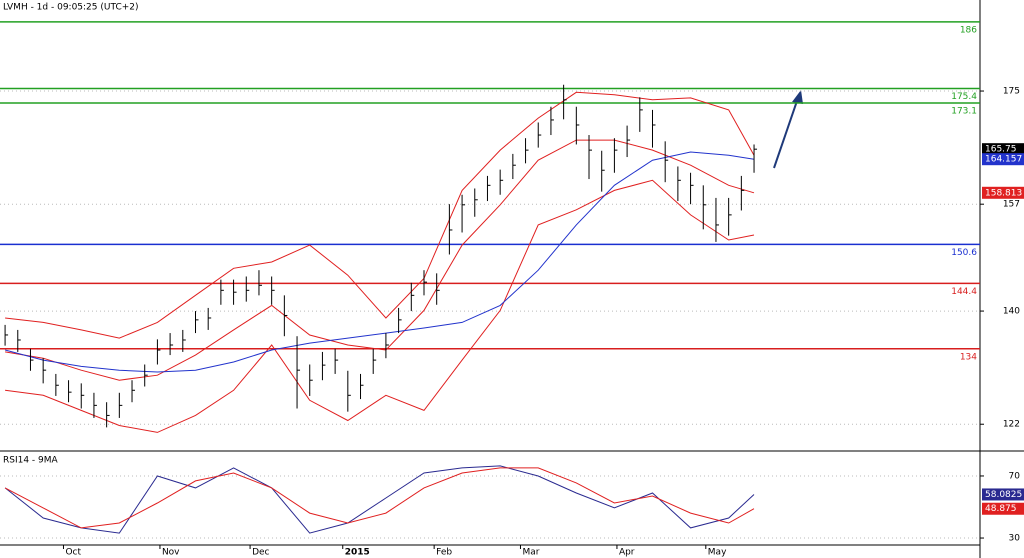 This screenshot has height=558, width=1024. I want to click on y-tick-label: 140, so click(1011, 312).